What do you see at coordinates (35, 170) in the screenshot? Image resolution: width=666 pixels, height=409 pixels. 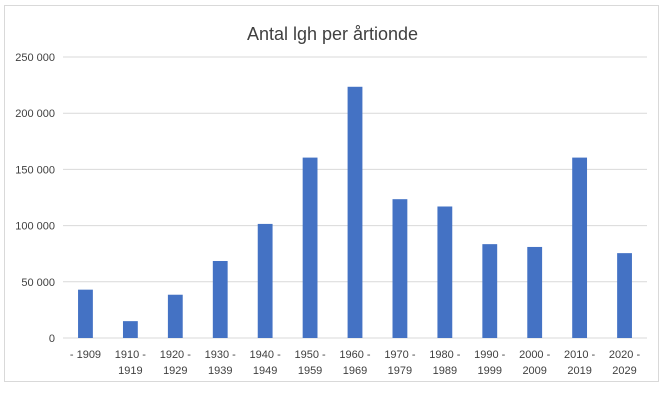 I see `y-tick-label: 150 000` at bounding box center [35, 170].